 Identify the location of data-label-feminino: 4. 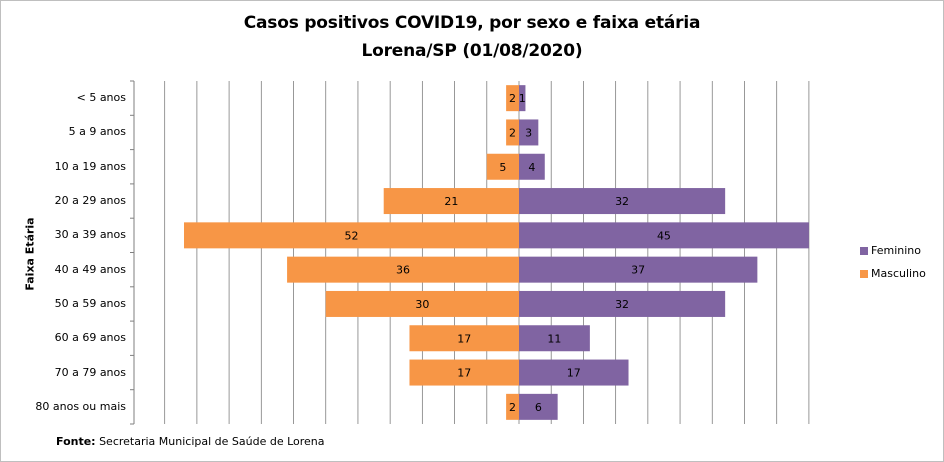
(531, 167).